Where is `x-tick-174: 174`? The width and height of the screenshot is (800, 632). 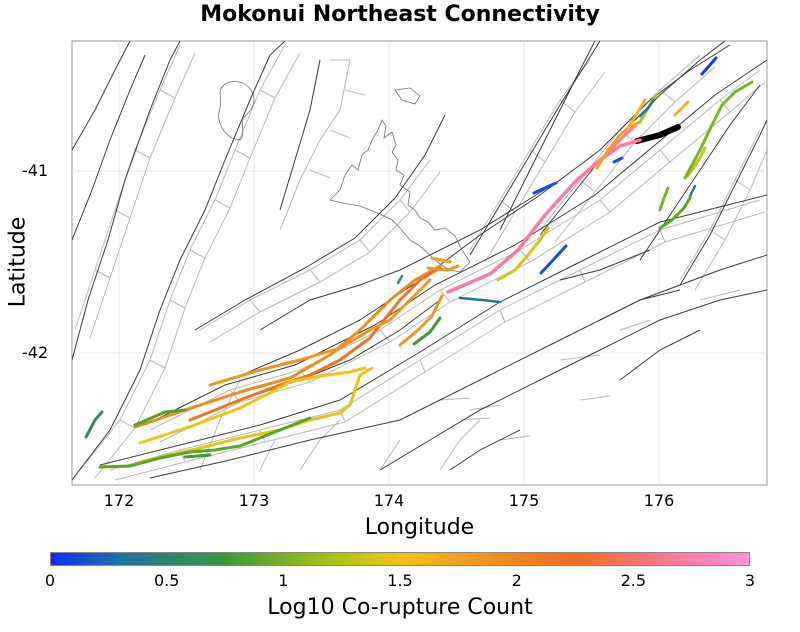 x-tick-174: 174 is located at coordinates (389, 500).